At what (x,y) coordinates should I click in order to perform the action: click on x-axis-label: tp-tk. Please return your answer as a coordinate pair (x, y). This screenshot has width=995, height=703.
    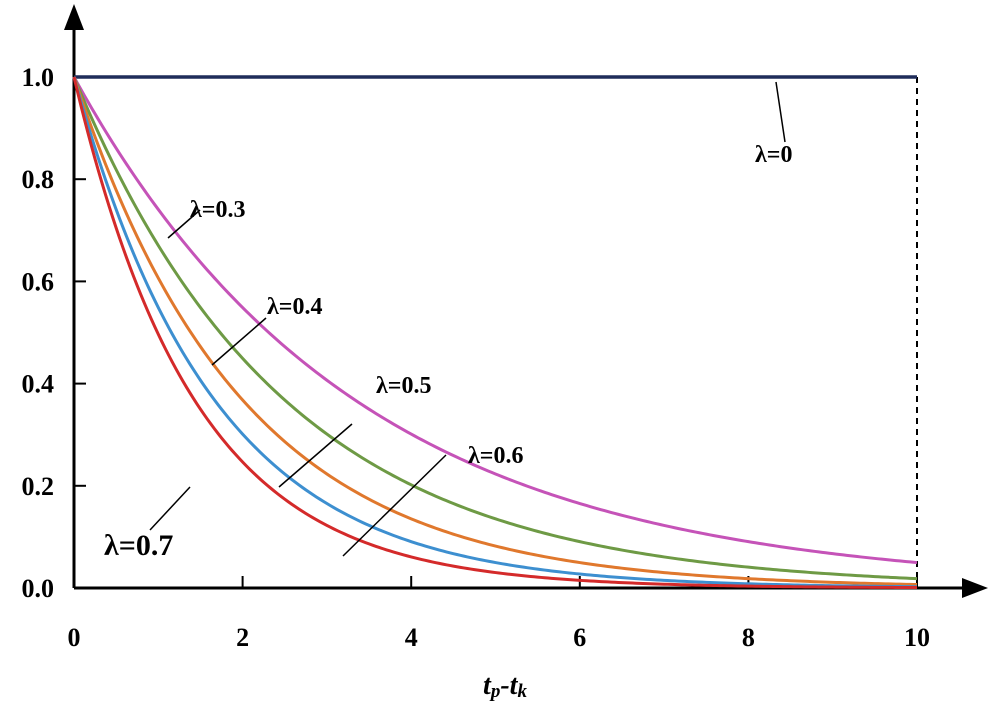
    Looking at the image, I should click on (505, 686).